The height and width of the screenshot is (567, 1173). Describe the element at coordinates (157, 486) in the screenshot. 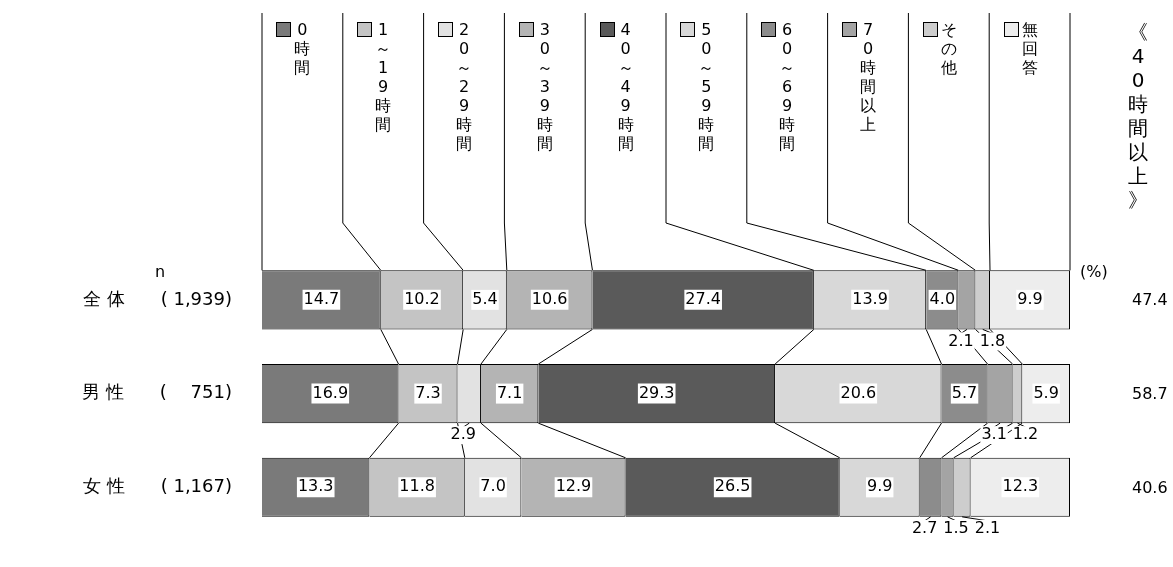

I see `y-tick-label: 女 性 ( 1,167)` at that location.